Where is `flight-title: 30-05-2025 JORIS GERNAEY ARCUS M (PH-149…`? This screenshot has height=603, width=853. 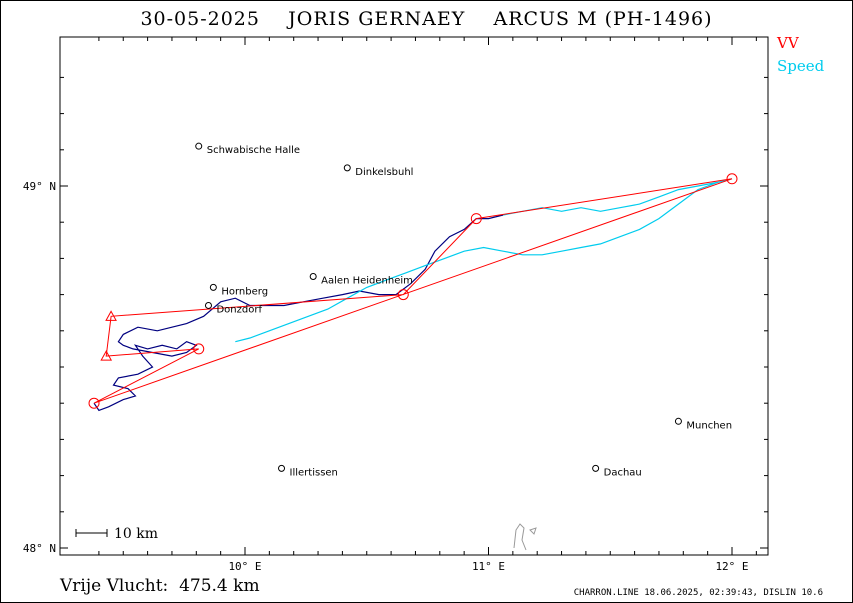 flight-title: 30-05-2025 JORIS GERNAEY ARCUS M (PH-149… is located at coordinates (426, 19).